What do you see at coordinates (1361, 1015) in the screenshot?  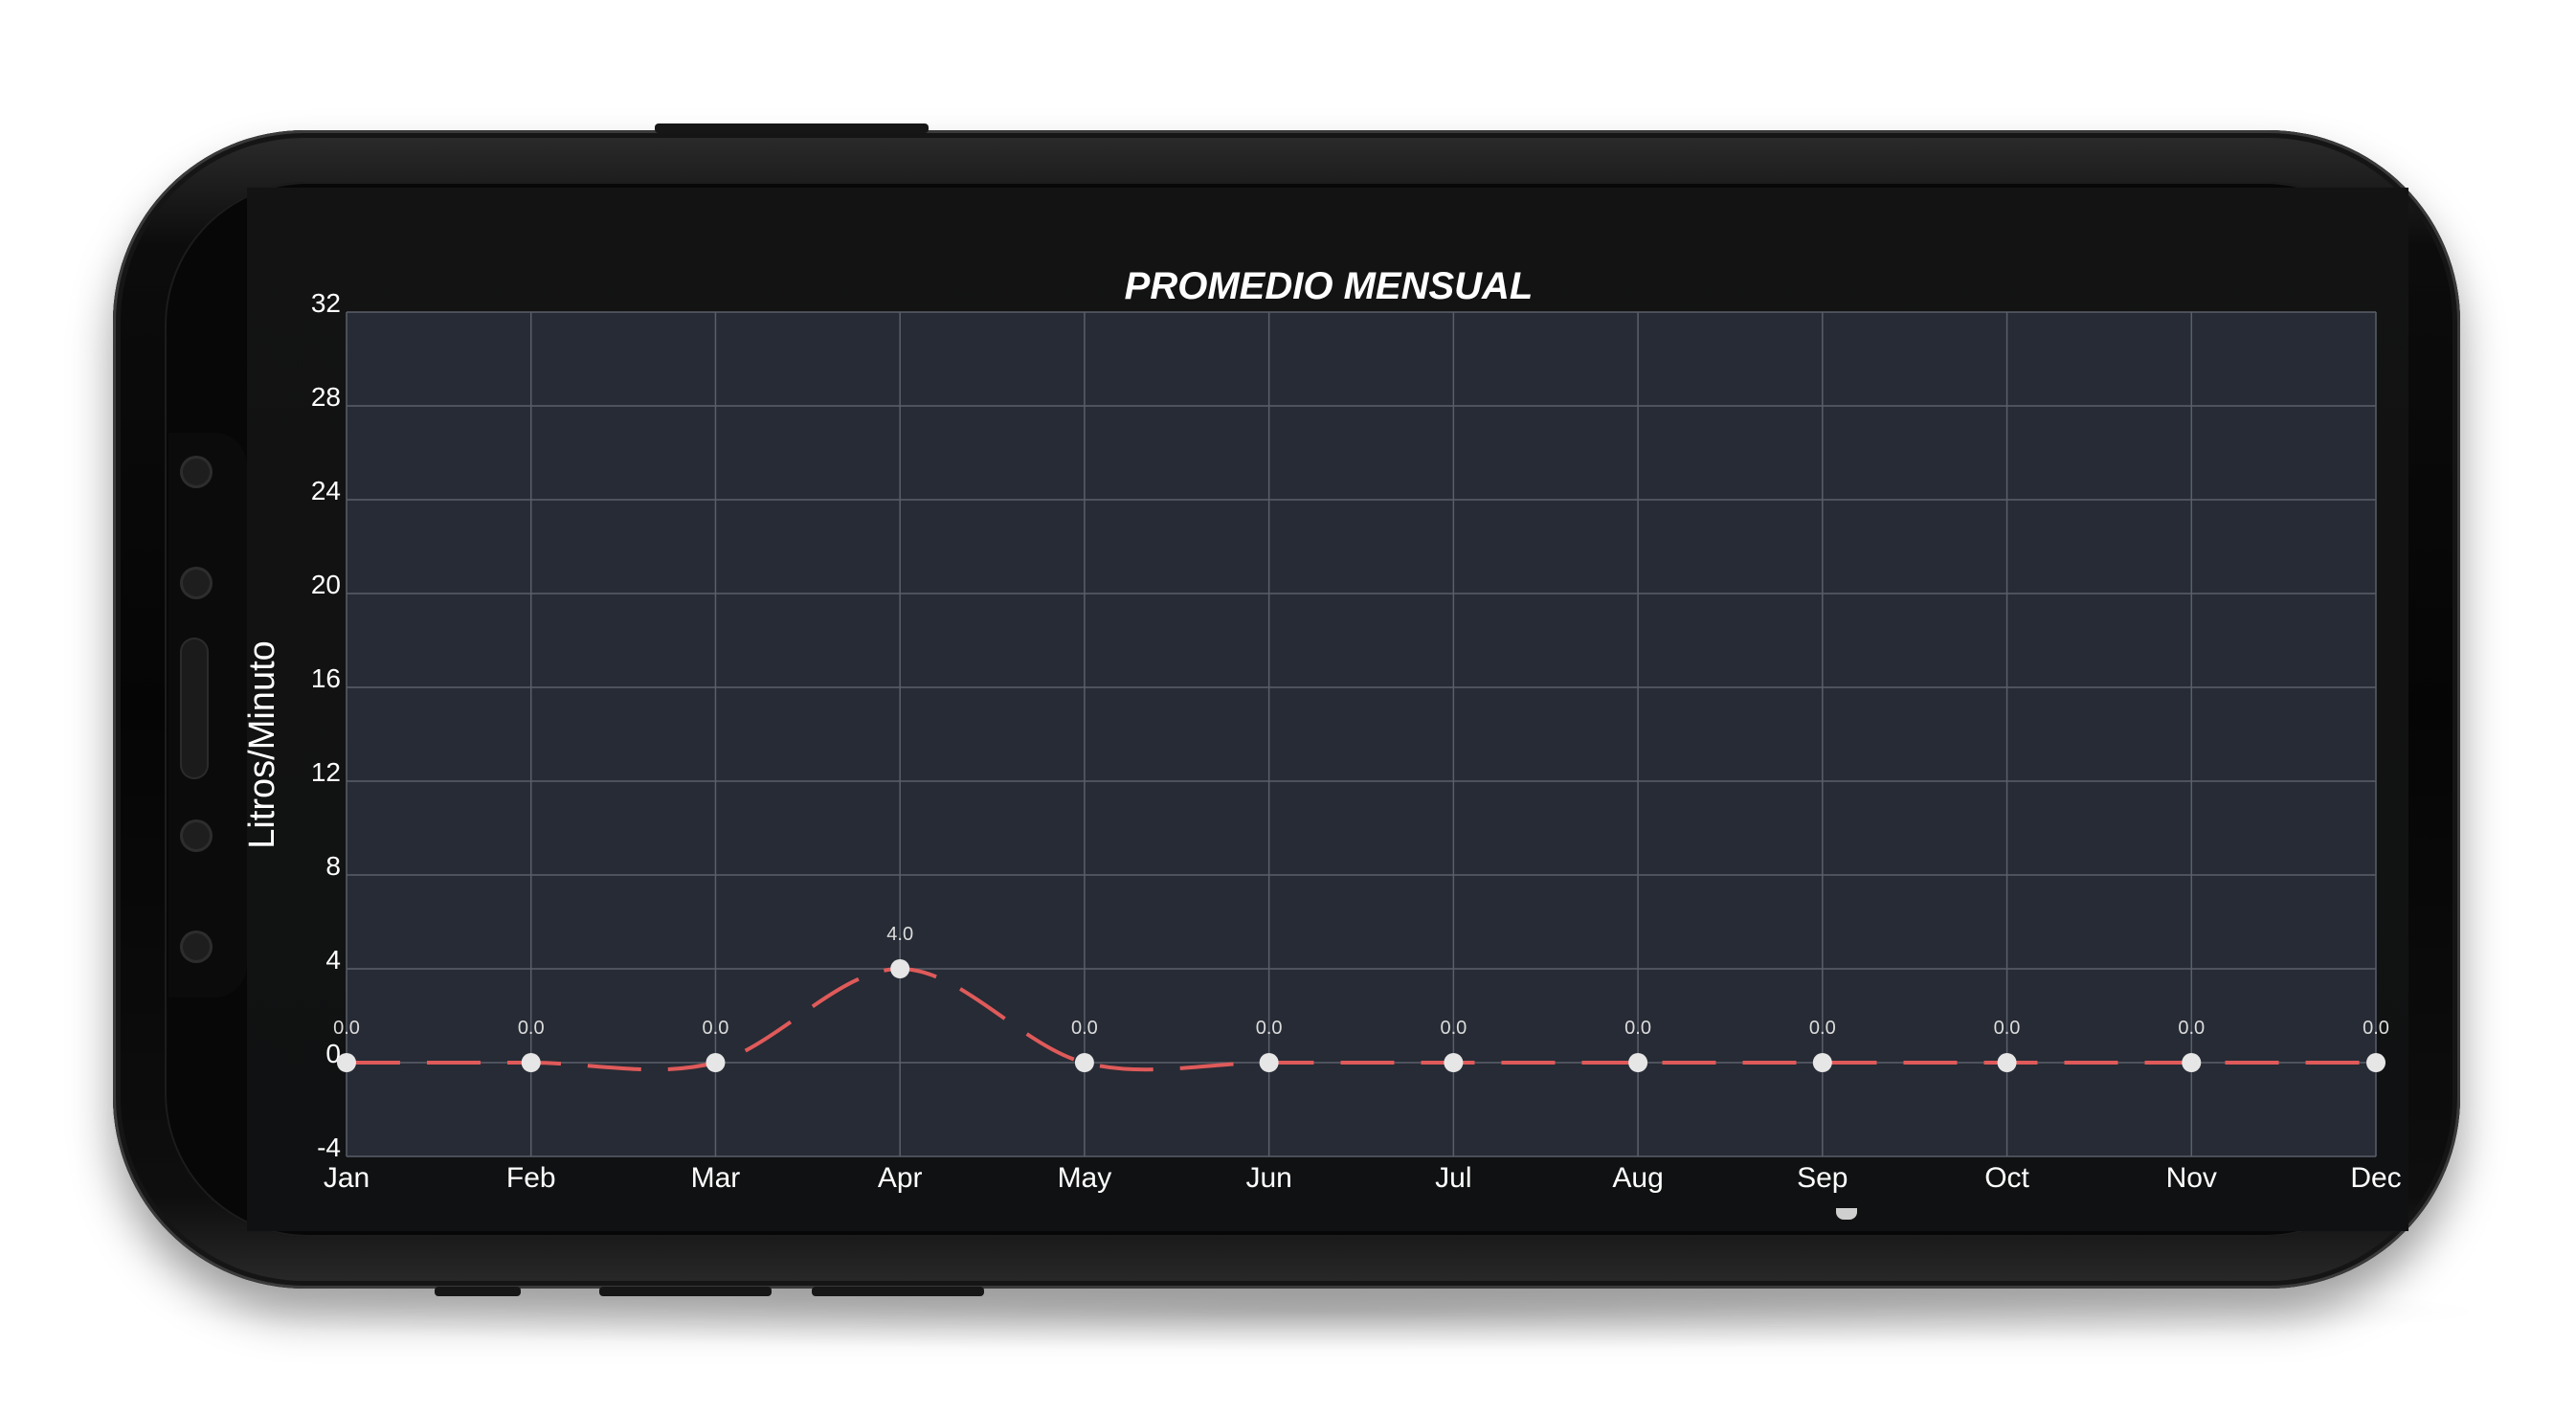 I see `data-markers` at bounding box center [1361, 1015].